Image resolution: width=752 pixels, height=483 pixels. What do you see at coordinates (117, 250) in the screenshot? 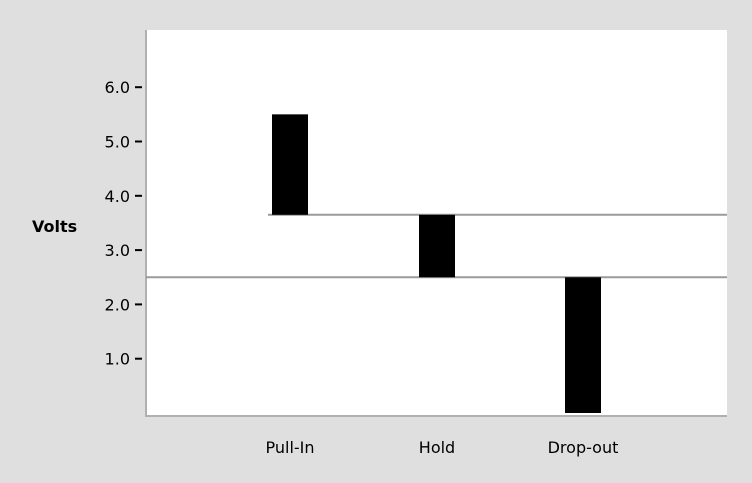
I see `y-tick-label: 3.0` at bounding box center [117, 250].